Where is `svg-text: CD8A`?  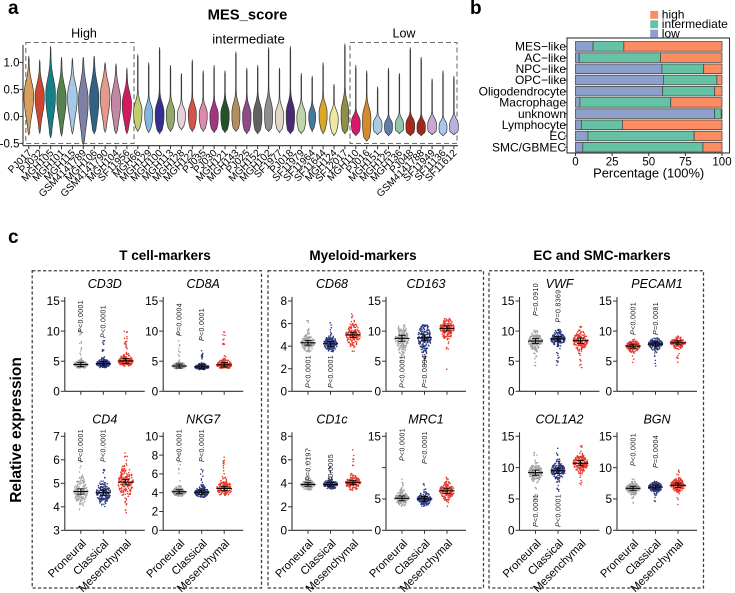 svg-text: CD8A is located at coordinates (203, 284).